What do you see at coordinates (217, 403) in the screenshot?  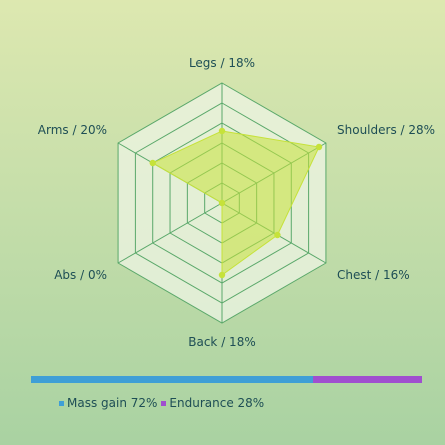 I see `legend-label: Endurance 28%` at bounding box center [217, 403].